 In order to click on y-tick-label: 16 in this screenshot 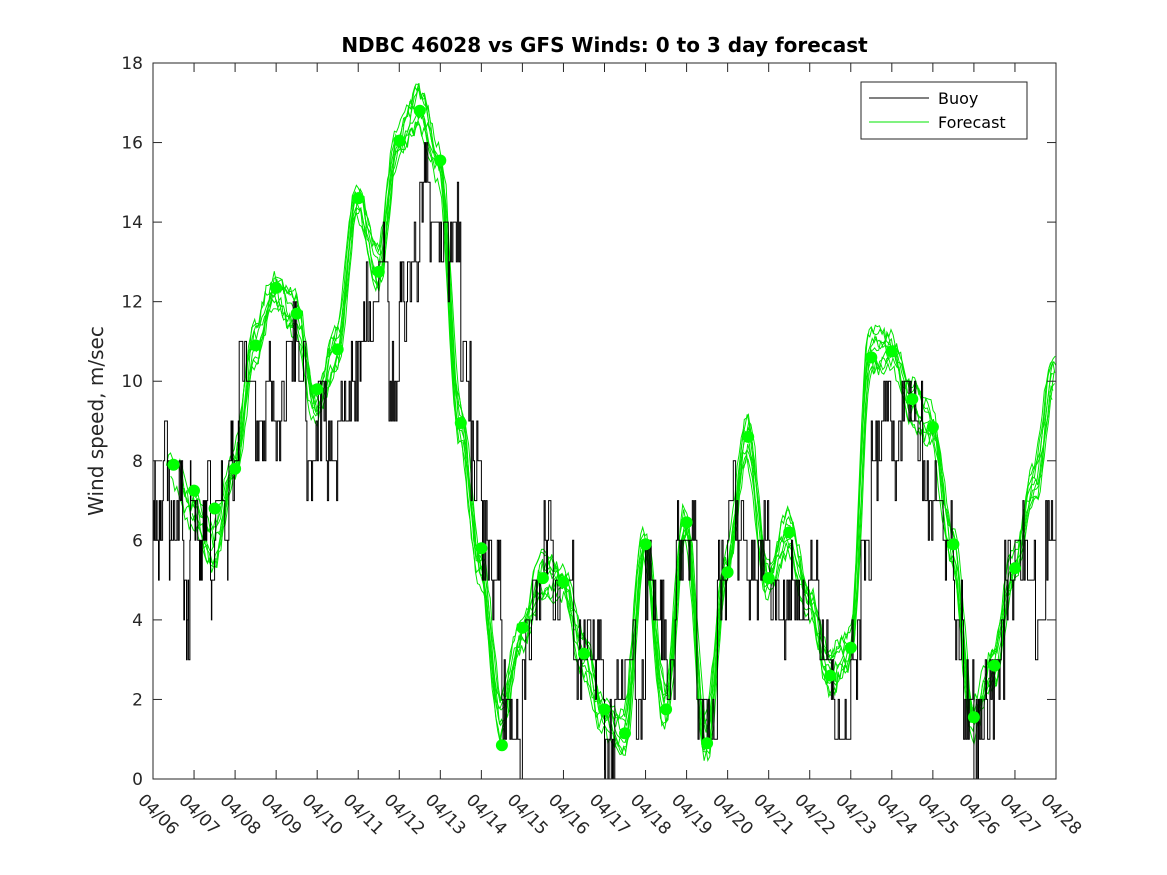, I will do `click(132, 144)`.